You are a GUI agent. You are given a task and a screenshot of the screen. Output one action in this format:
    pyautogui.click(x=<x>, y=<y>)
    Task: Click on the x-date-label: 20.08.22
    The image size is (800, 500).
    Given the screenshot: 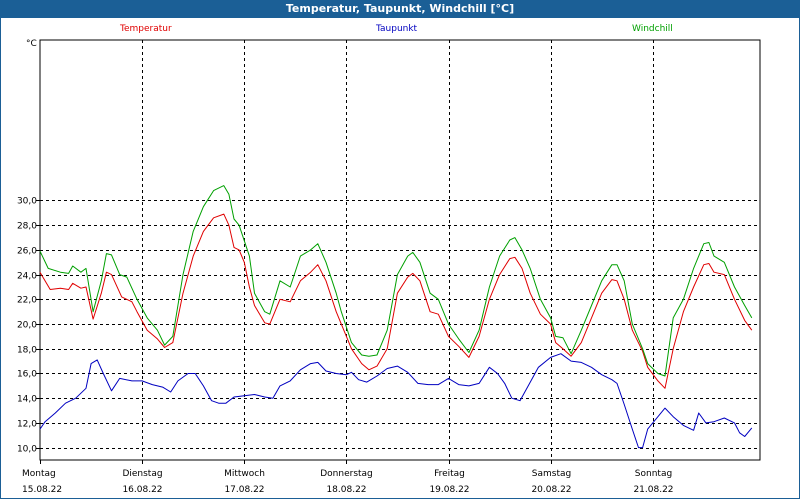 What is the action you would take?
    pyautogui.click(x=551, y=490)
    